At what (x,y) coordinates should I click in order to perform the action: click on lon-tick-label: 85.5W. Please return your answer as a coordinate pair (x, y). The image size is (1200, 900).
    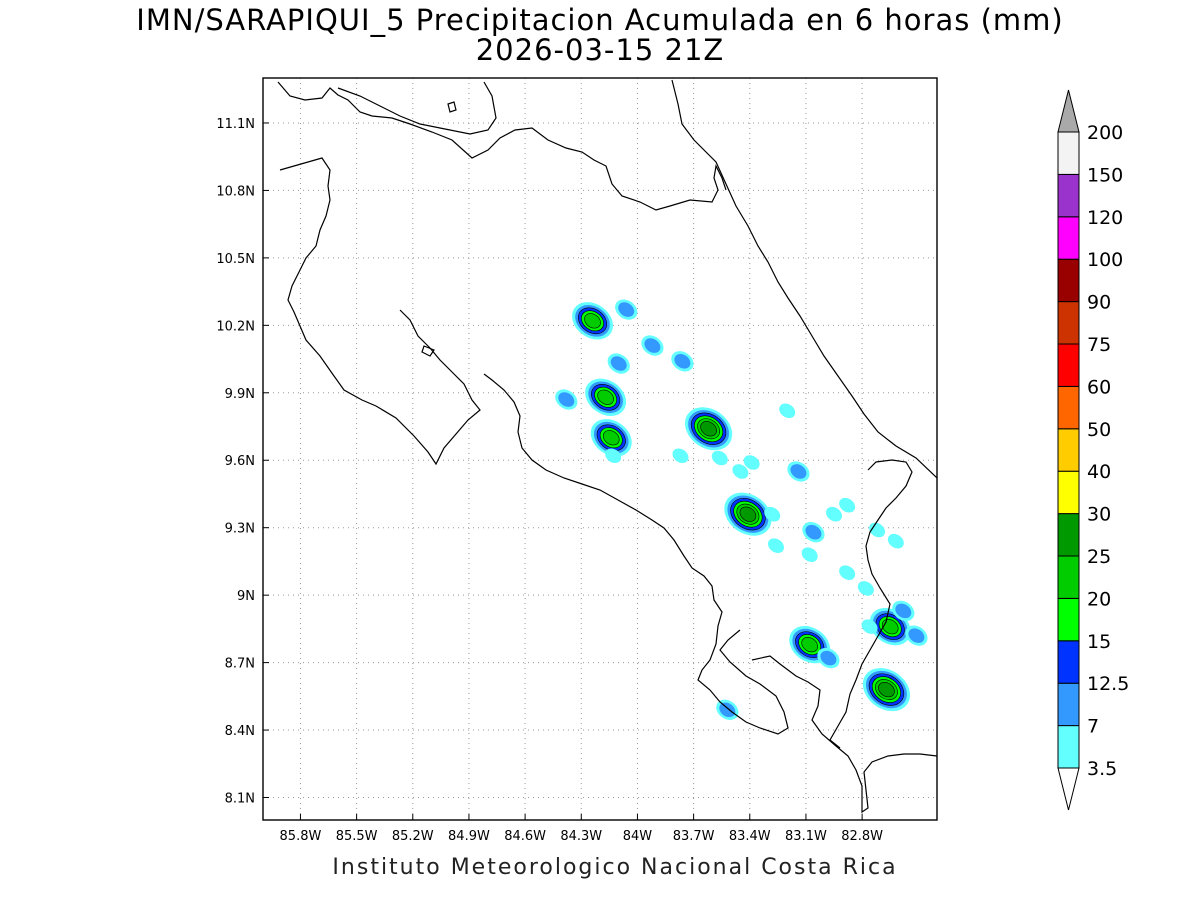
    Looking at the image, I should click on (357, 836).